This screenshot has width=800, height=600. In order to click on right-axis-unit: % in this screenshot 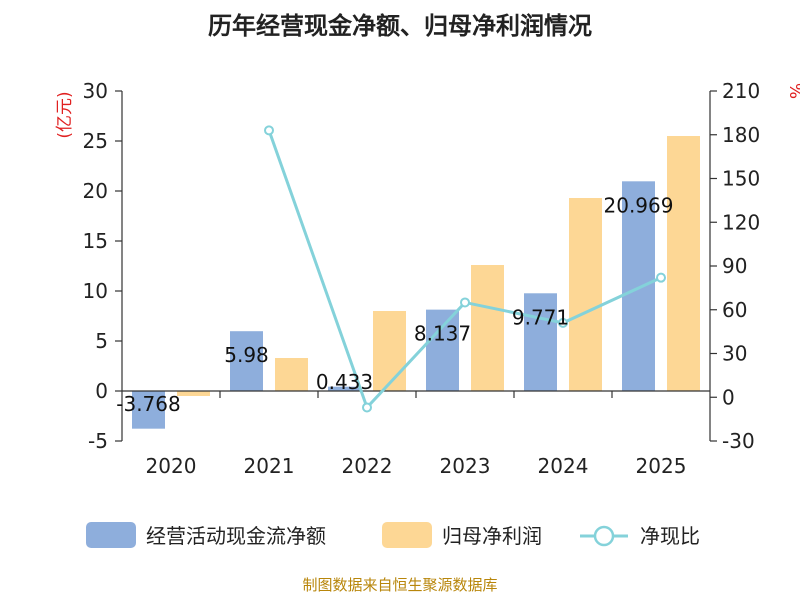, I will do `click(792, 91)`.